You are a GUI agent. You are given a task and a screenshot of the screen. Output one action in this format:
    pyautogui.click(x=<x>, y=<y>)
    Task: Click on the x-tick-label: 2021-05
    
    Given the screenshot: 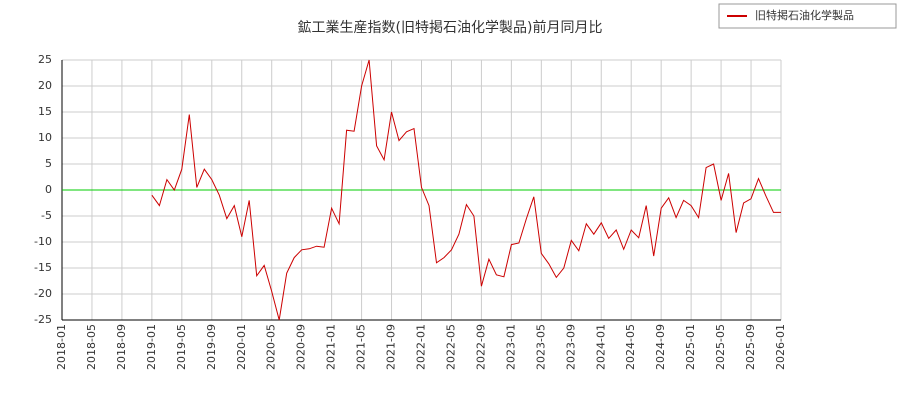 What is the action you would take?
    pyautogui.click(x=361, y=347)
    